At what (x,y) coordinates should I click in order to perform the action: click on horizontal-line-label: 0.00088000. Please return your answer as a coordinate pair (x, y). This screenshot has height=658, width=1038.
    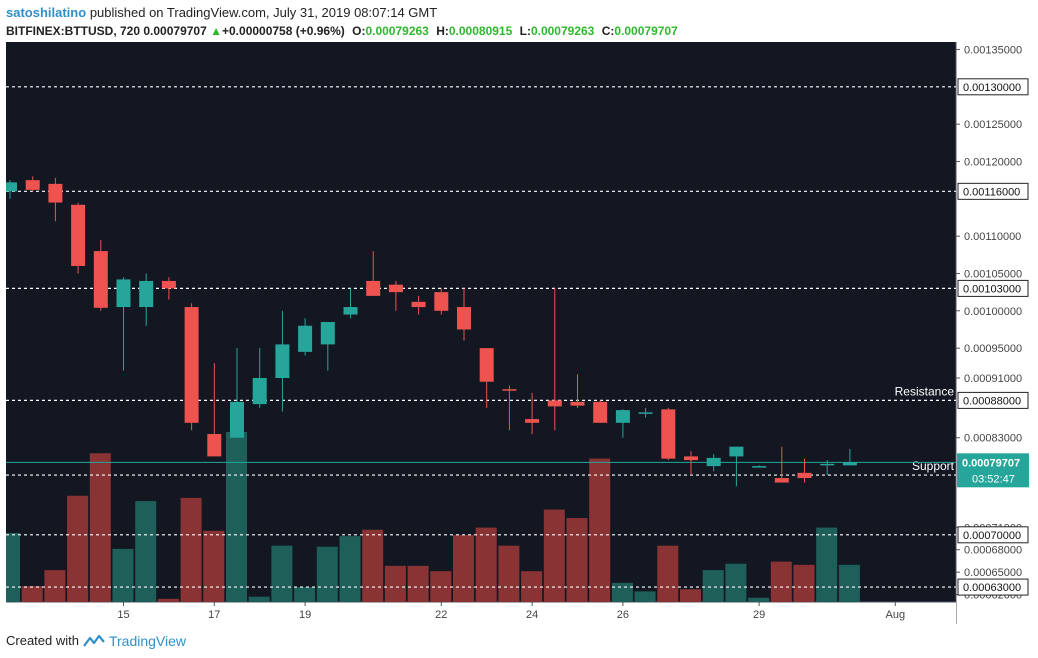
    Looking at the image, I should click on (992, 401).